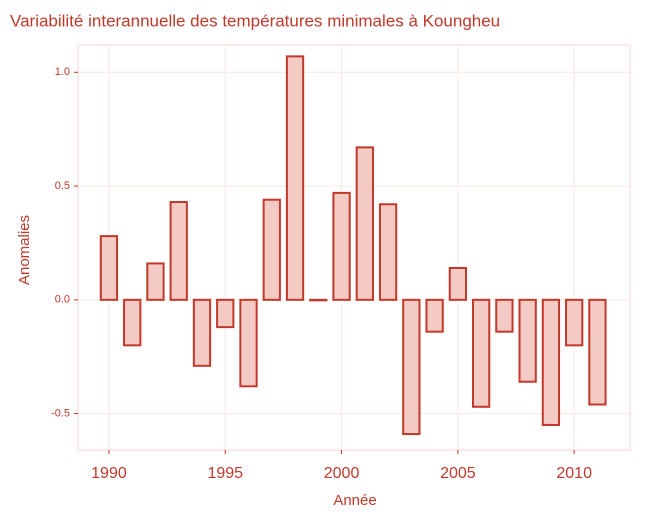 The width and height of the screenshot is (666, 515). Describe the element at coordinates (60, 414) in the screenshot. I see `y-tick-label: -0.5` at that location.